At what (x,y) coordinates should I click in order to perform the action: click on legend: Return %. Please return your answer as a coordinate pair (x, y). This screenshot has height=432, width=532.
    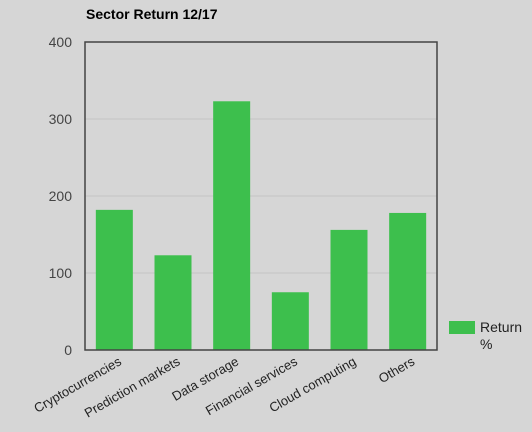
    Looking at the image, I should click on (485, 335).